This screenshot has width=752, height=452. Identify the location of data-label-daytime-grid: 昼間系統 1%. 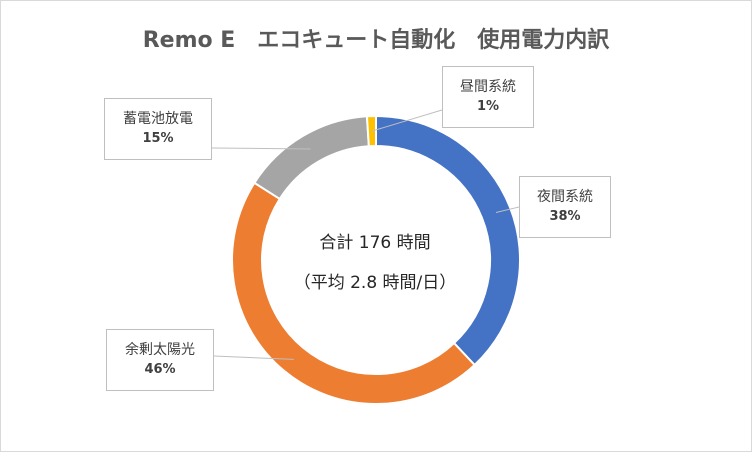
(488, 97).